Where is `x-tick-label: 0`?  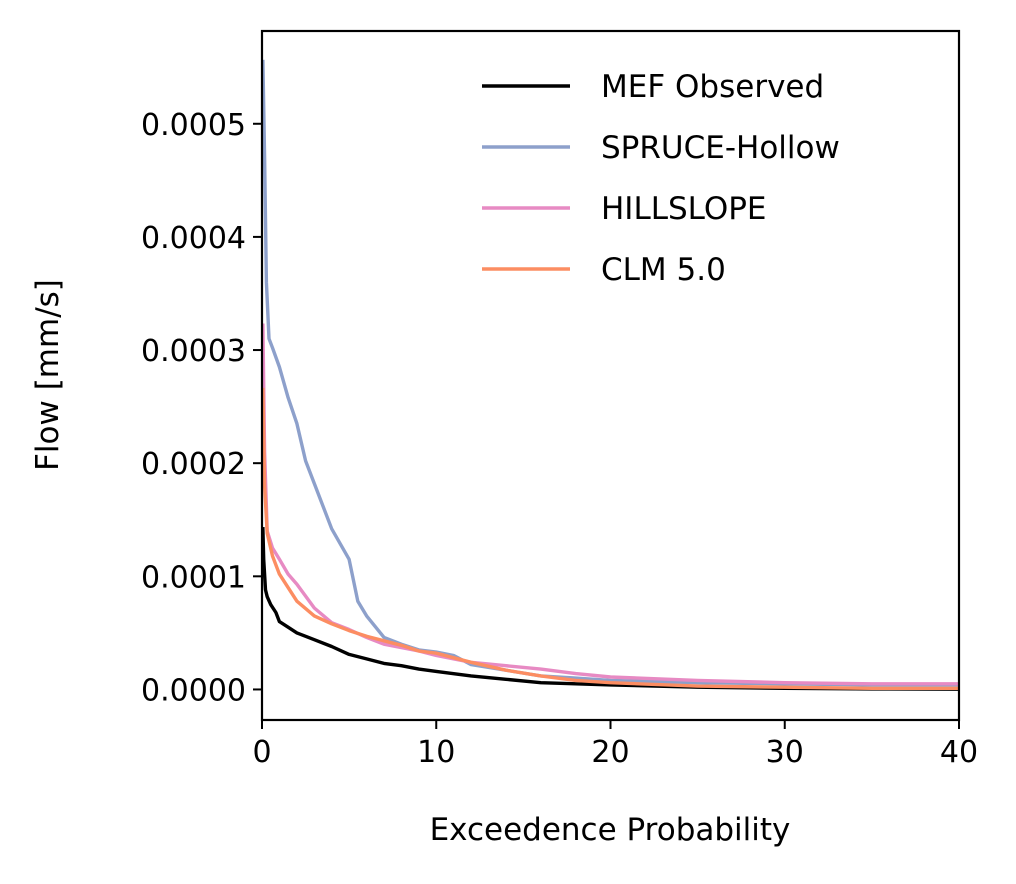 x-tick-label: 0 is located at coordinates (261, 752).